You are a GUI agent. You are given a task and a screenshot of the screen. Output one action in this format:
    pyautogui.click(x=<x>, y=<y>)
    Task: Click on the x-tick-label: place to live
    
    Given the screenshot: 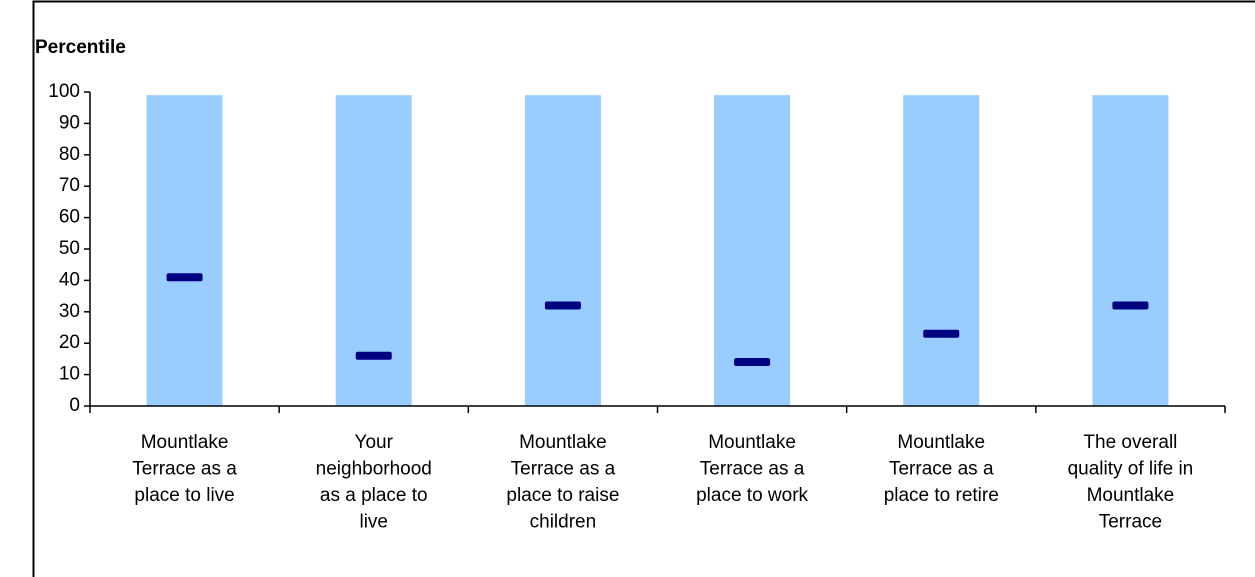 What is the action you would take?
    pyautogui.click(x=184, y=495)
    